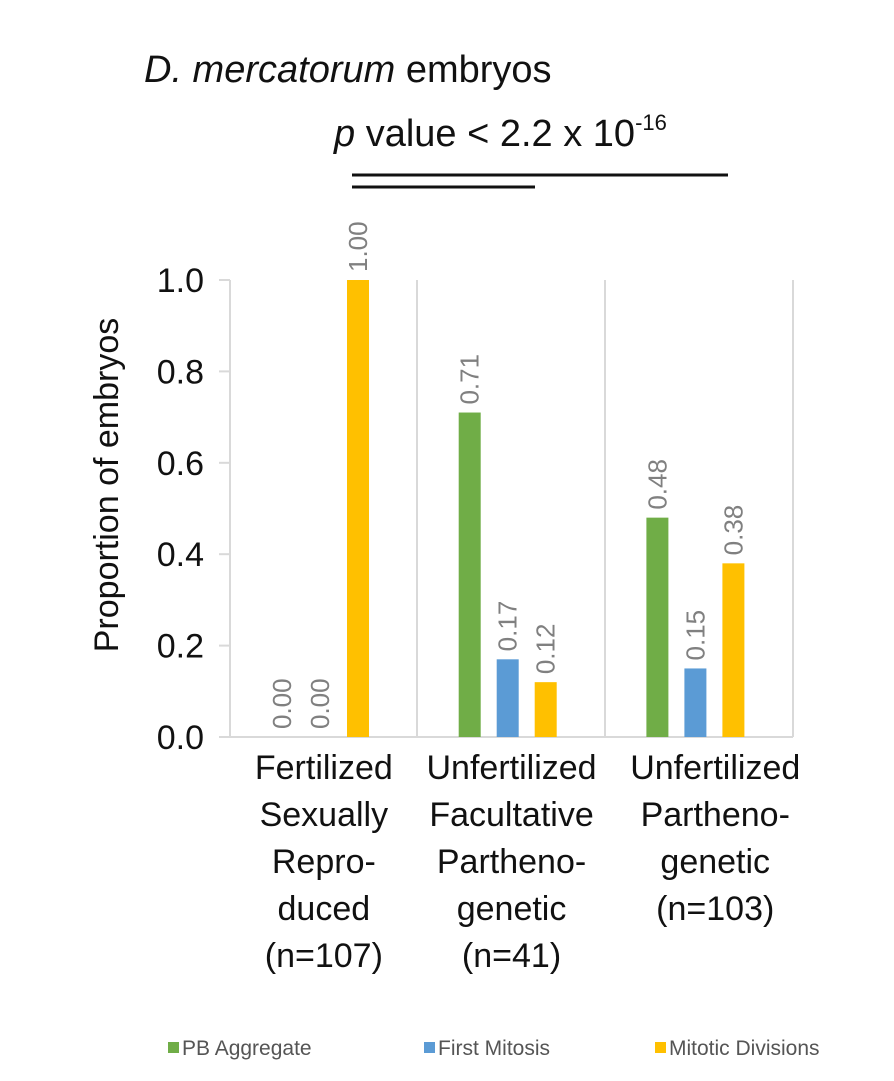 The image size is (894, 1081). Describe the element at coordinates (324, 909) in the screenshot. I see `category-label-line: duced` at that location.